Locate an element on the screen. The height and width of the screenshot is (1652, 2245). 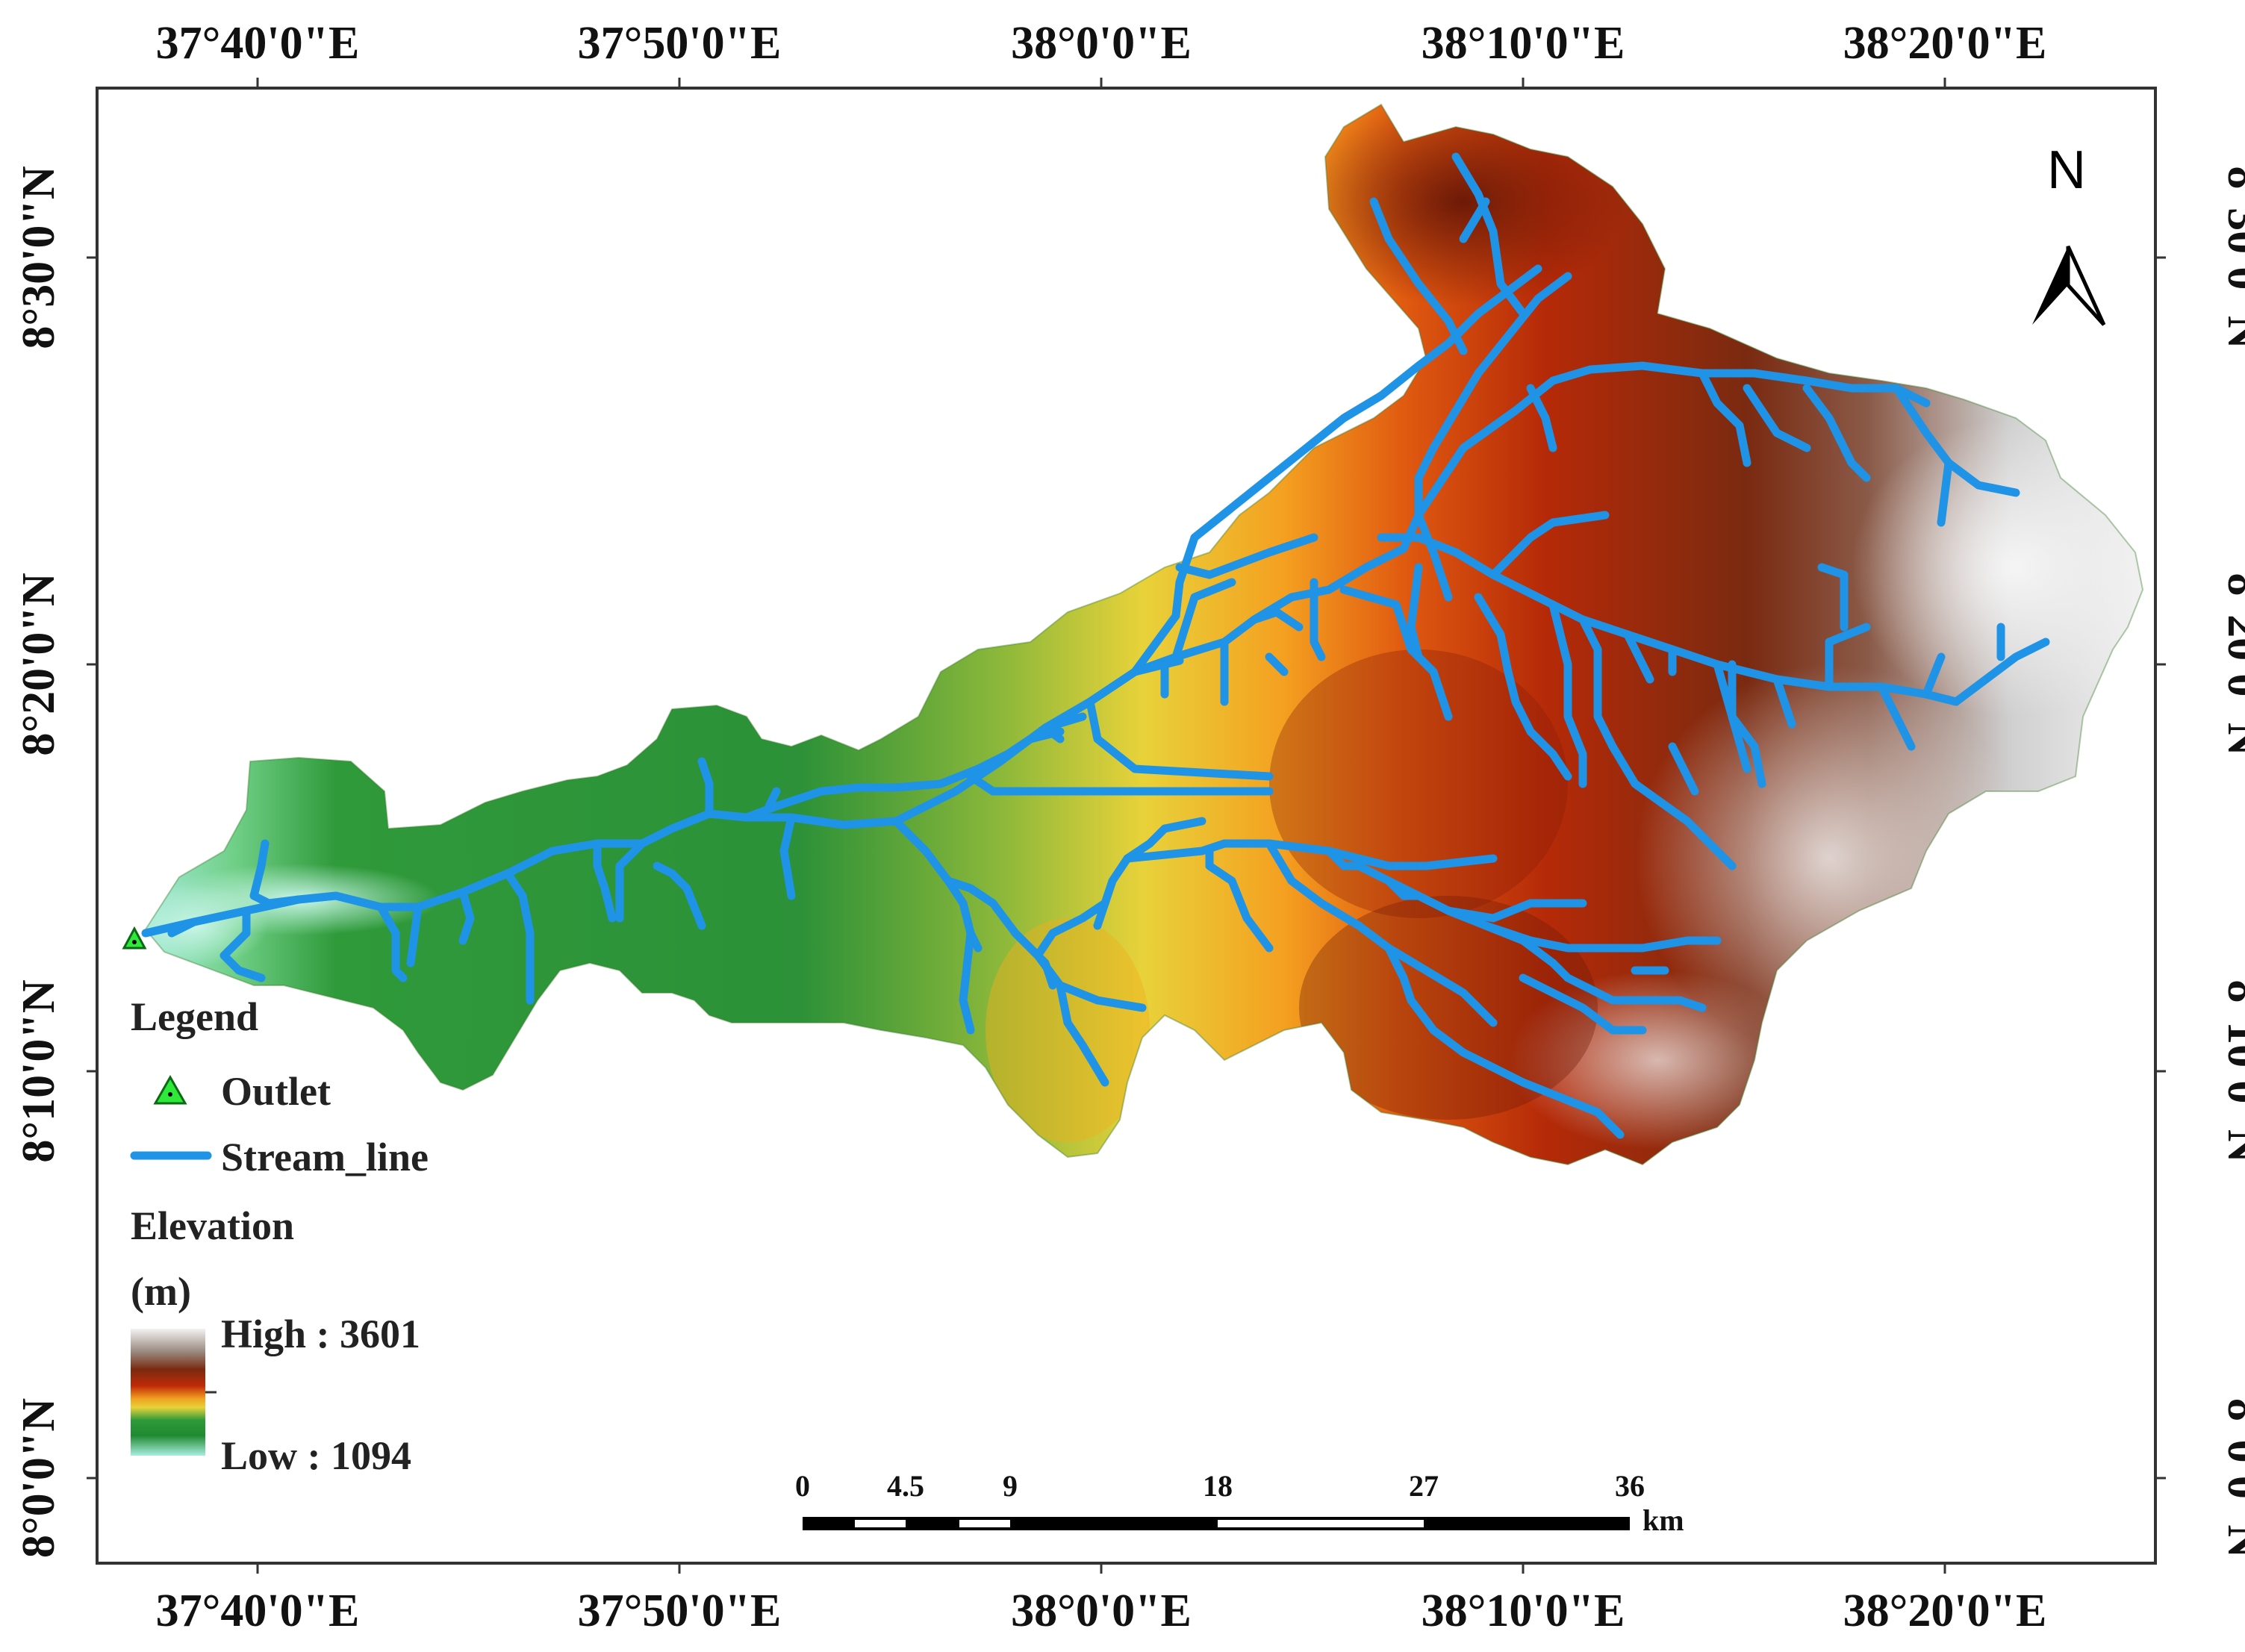
left-lat-label: 8°20'0"N is located at coordinates (38, 664).